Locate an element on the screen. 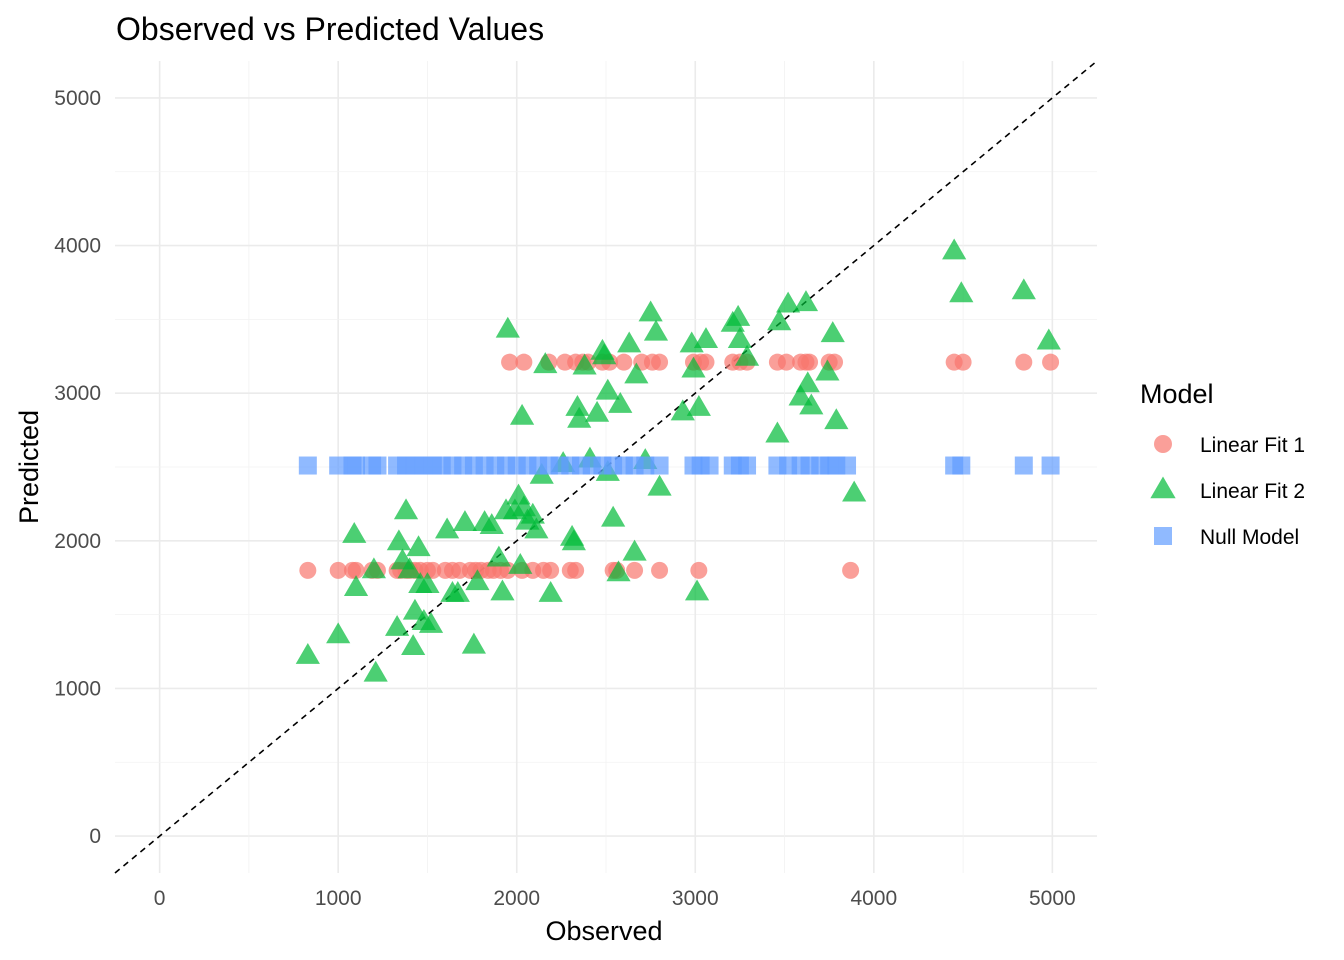 This screenshot has width=1344, height=960. y-tick-label: 4000 is located at coordinates (77, 246).